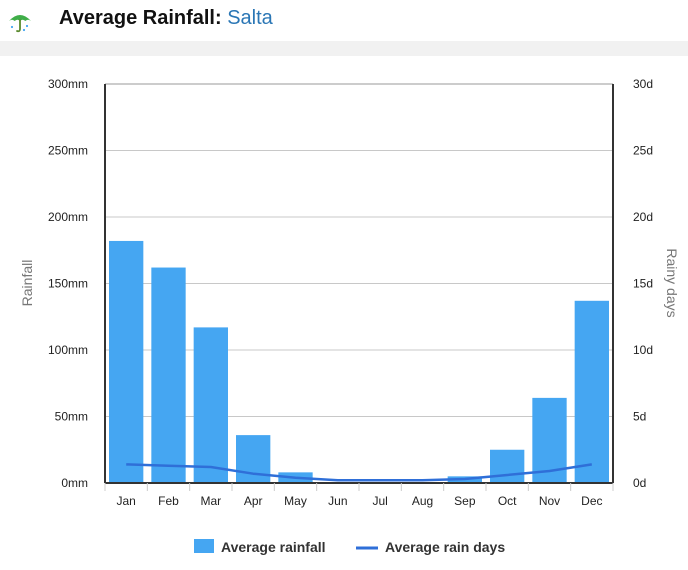 This screenshot has width=688, height=570. I want to click on x-tick-label: Aug, so click(422, 501).